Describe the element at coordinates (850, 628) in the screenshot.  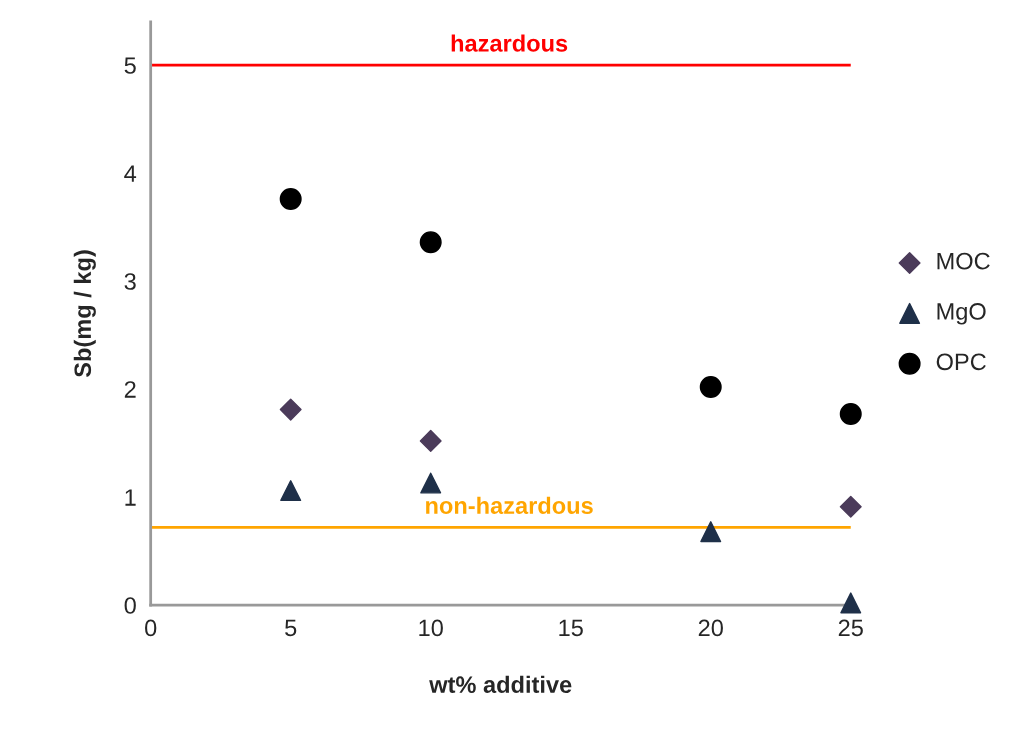
I see `x-tick-label: 25` at that location.